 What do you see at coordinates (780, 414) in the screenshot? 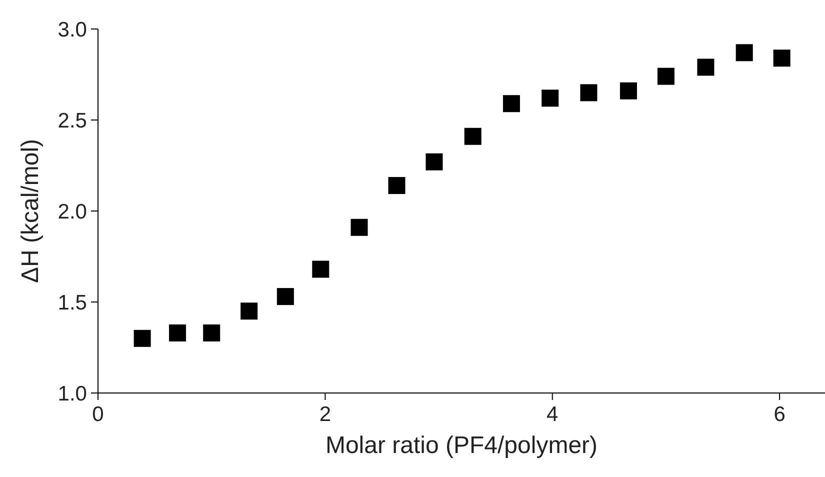
I see `x-tick-label: 6` at bounding box center [780, 414].